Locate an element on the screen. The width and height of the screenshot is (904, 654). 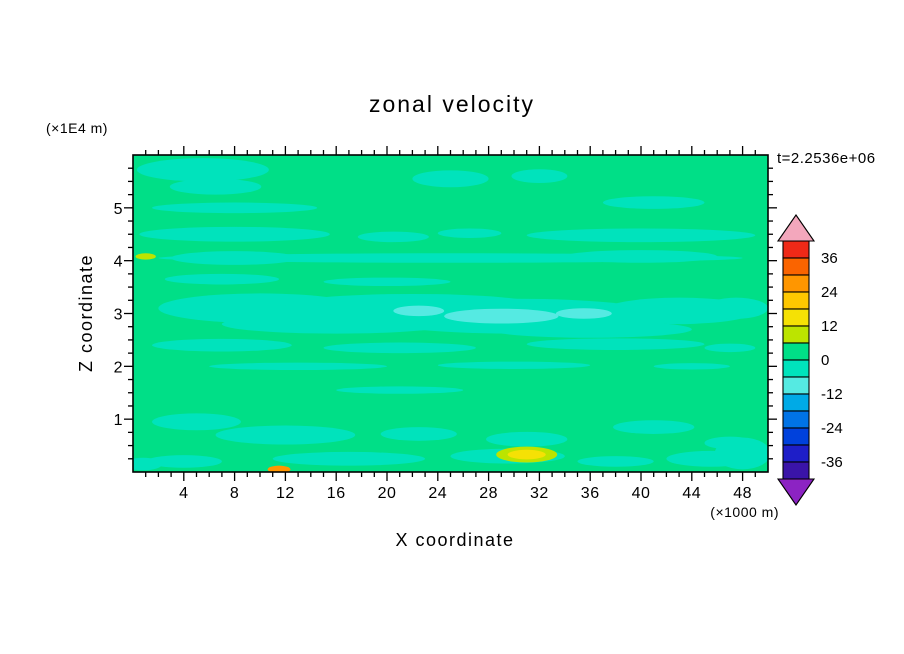
colorbar-over-arrow is located at coordinates (796, 228).